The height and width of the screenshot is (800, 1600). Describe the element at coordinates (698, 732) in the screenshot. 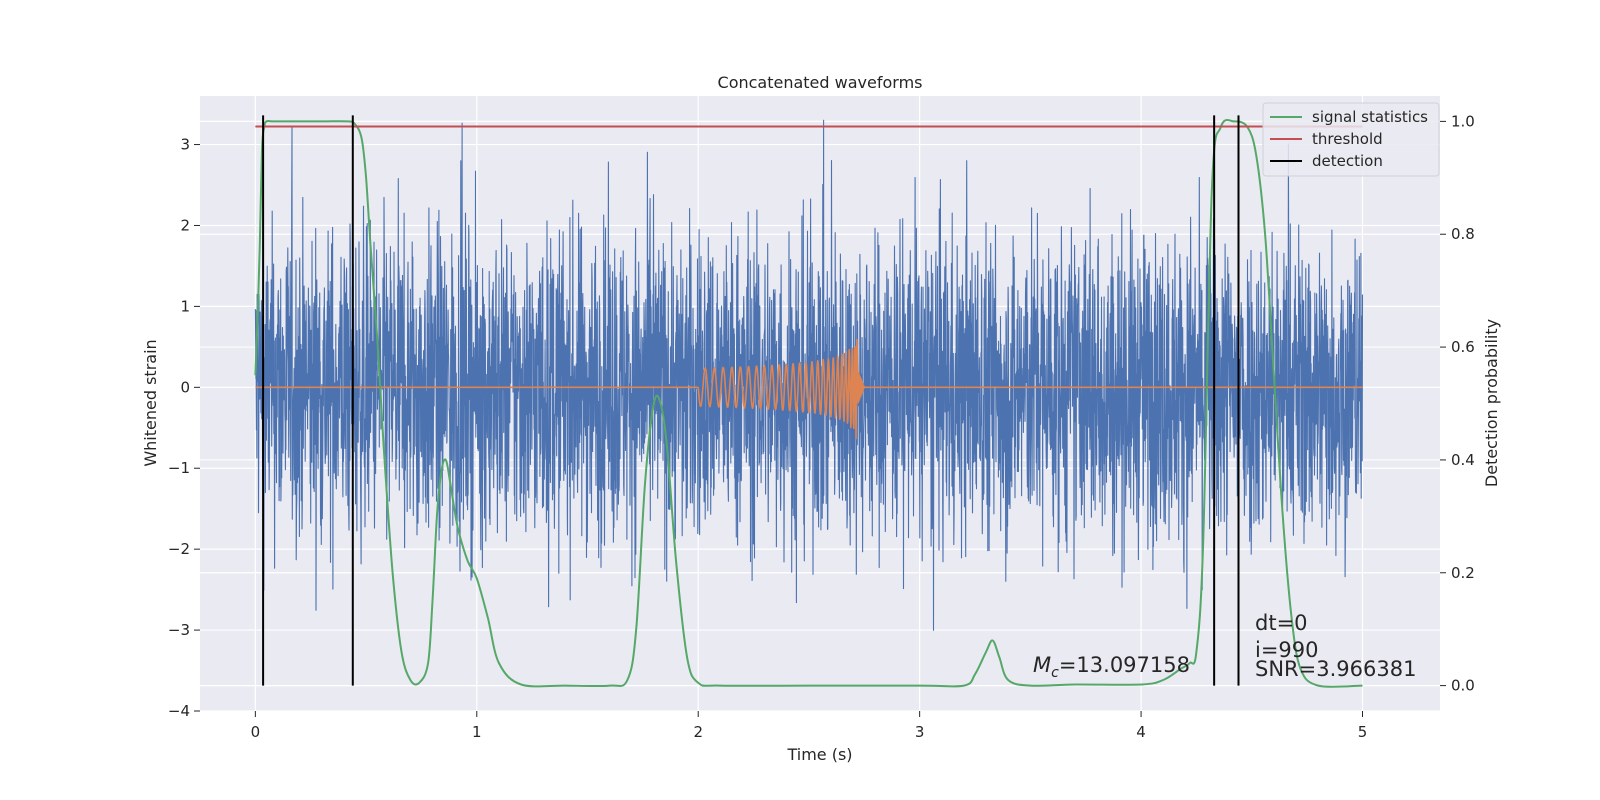

I see `x-tick-label: 2` at that location.